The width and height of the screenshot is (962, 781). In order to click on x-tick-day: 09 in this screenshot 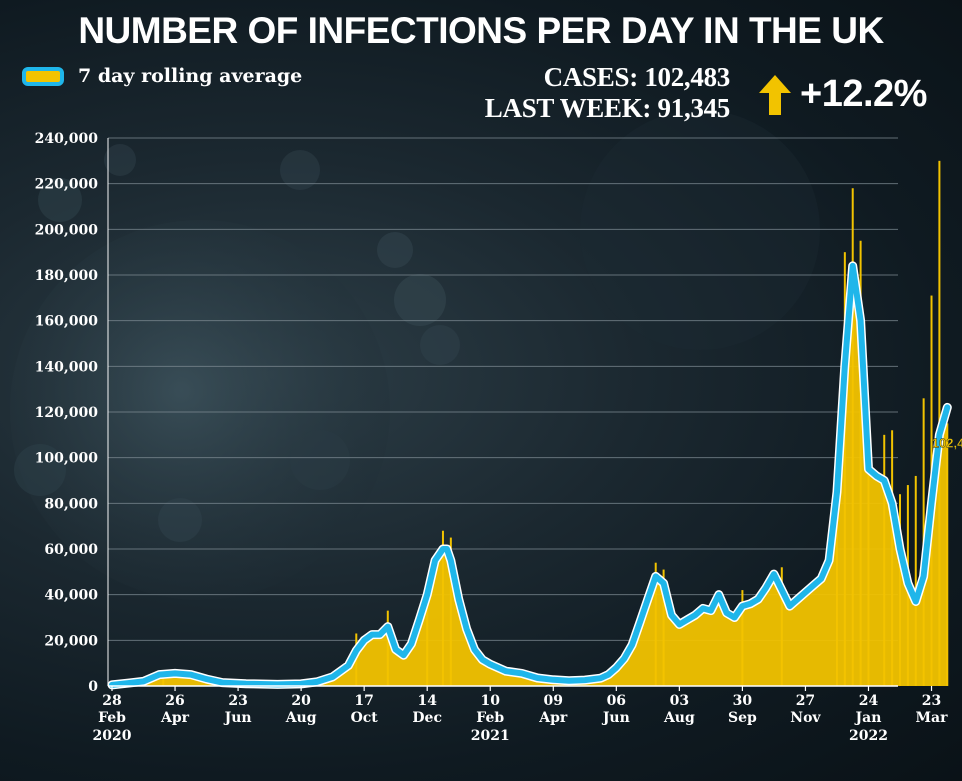, I will do `click(553, 701)`.